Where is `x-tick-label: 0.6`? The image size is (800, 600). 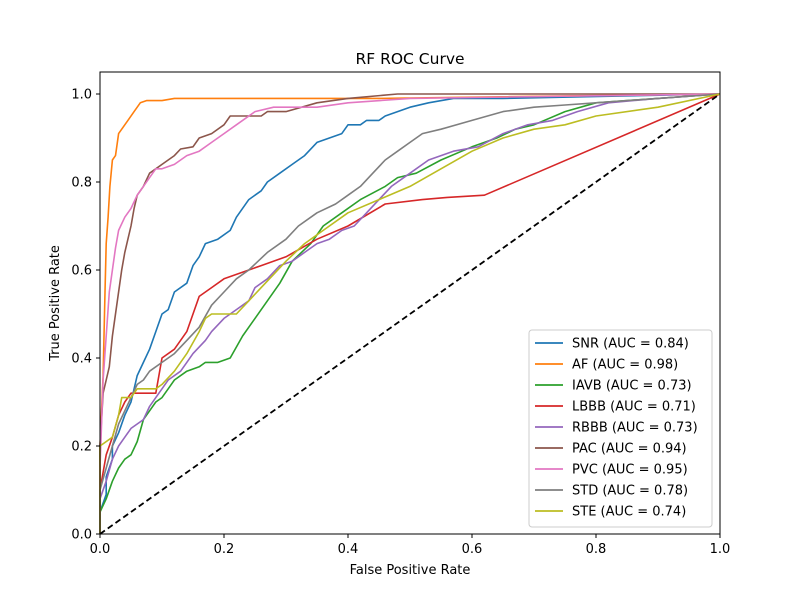
x-tick-label: 0.6 is located at coordinates (472, 549).